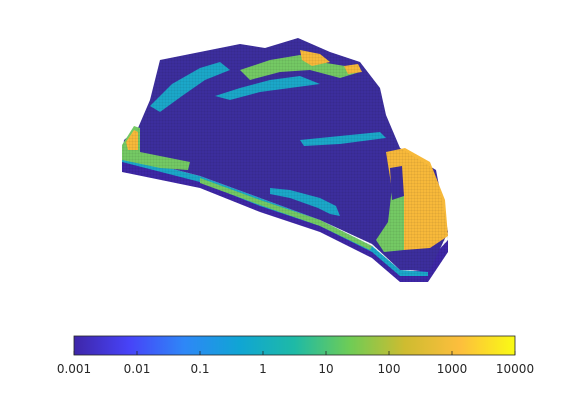  I want to click on colorbar-tick-label: 100, so click(389, 369).